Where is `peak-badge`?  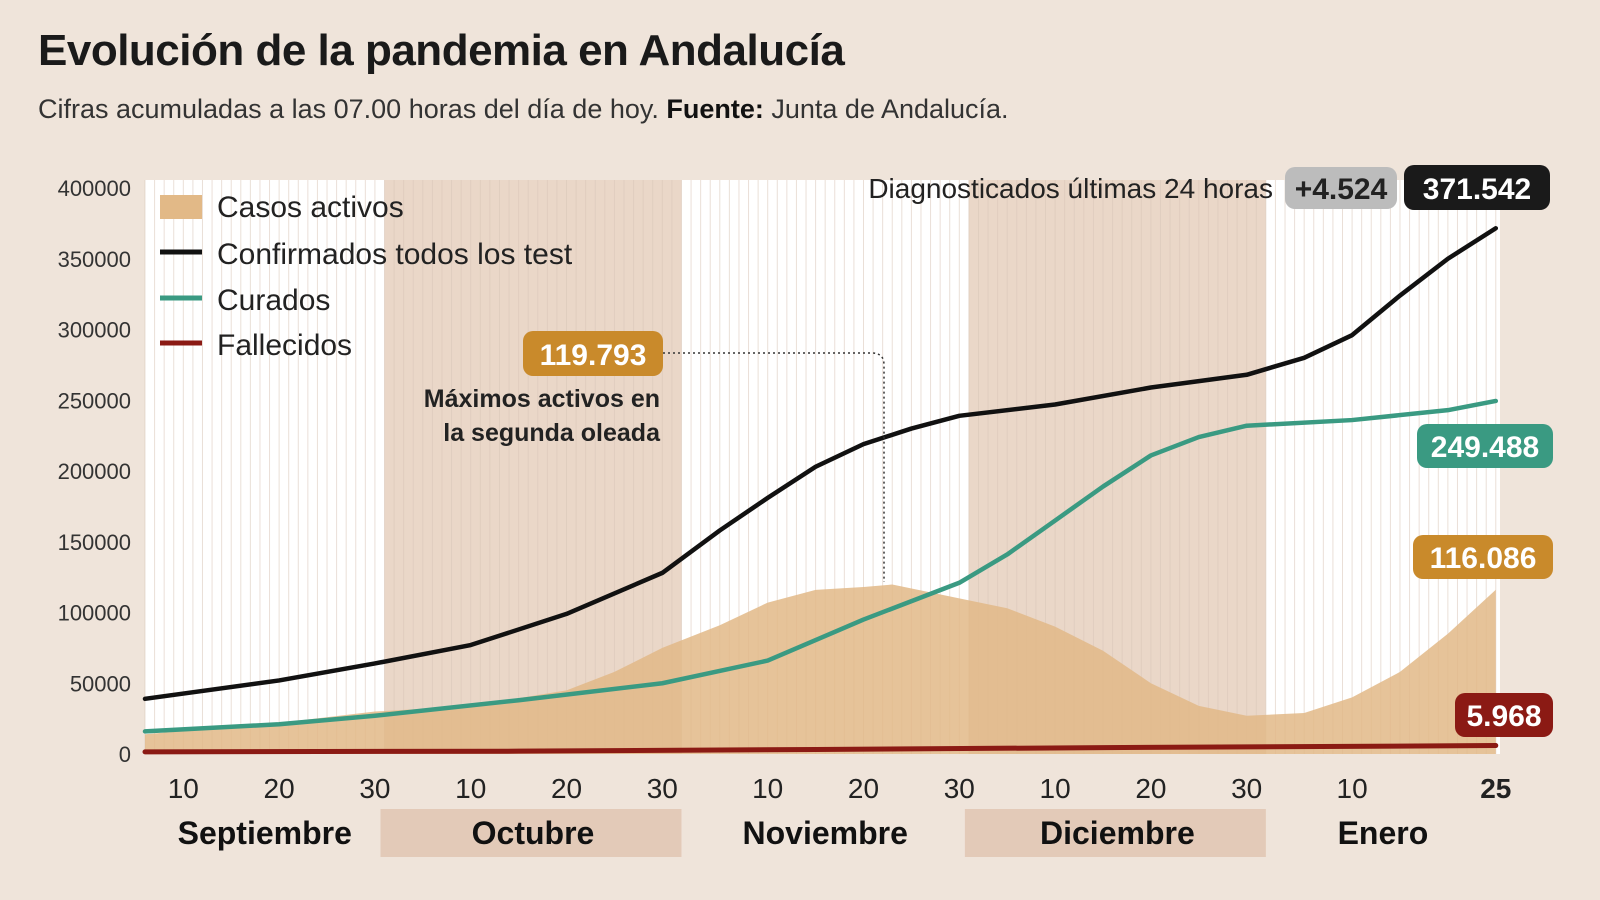 peak-badge is located at coordinates (593, 353).